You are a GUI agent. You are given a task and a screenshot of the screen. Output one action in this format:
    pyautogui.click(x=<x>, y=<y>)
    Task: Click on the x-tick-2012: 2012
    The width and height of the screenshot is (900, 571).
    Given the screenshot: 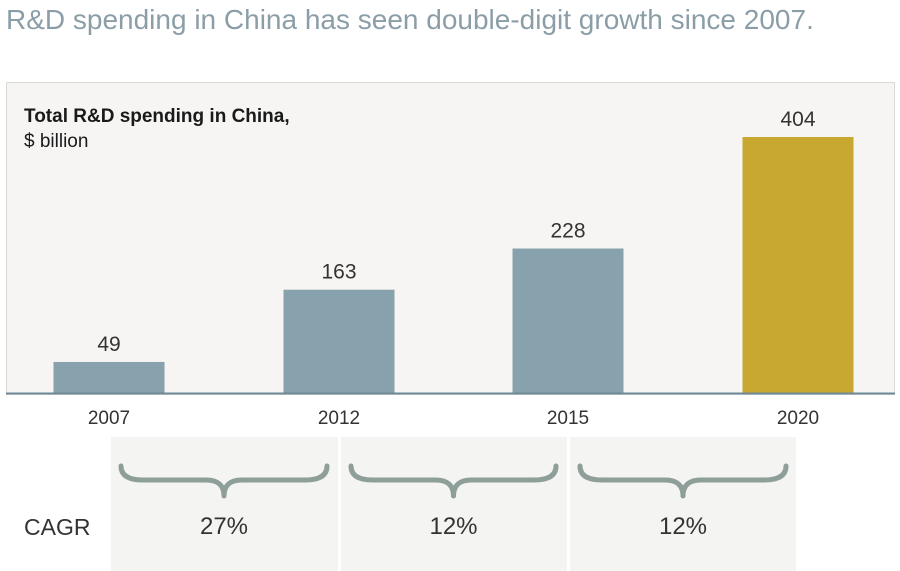 What is the action you would take?
    pyautogui.click(x=339, y=418)
    